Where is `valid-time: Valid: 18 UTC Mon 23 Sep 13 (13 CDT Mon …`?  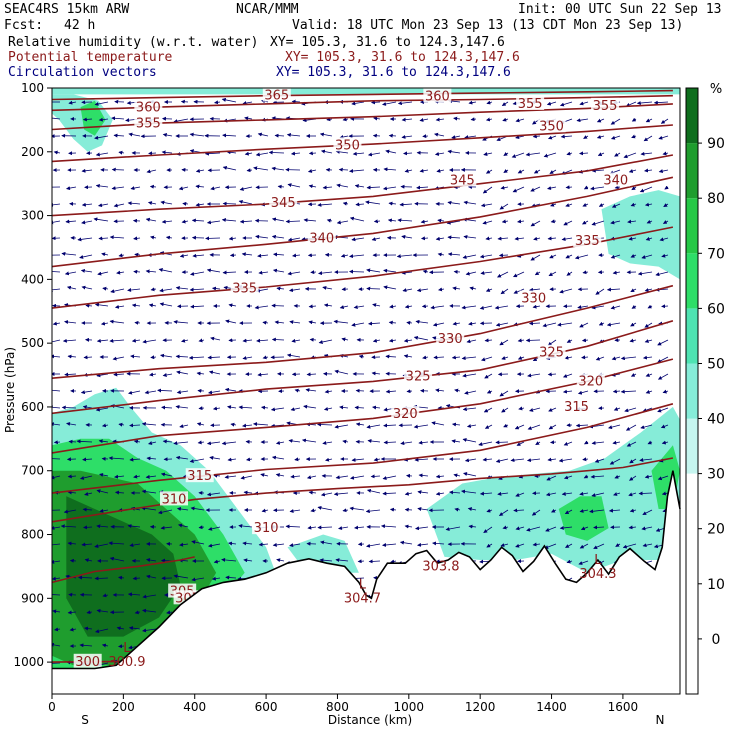 valid-time: Valid: 18 UTC Mon 23 Sep 13 (13 CDT Mon … is located at coordinates (488, 25).